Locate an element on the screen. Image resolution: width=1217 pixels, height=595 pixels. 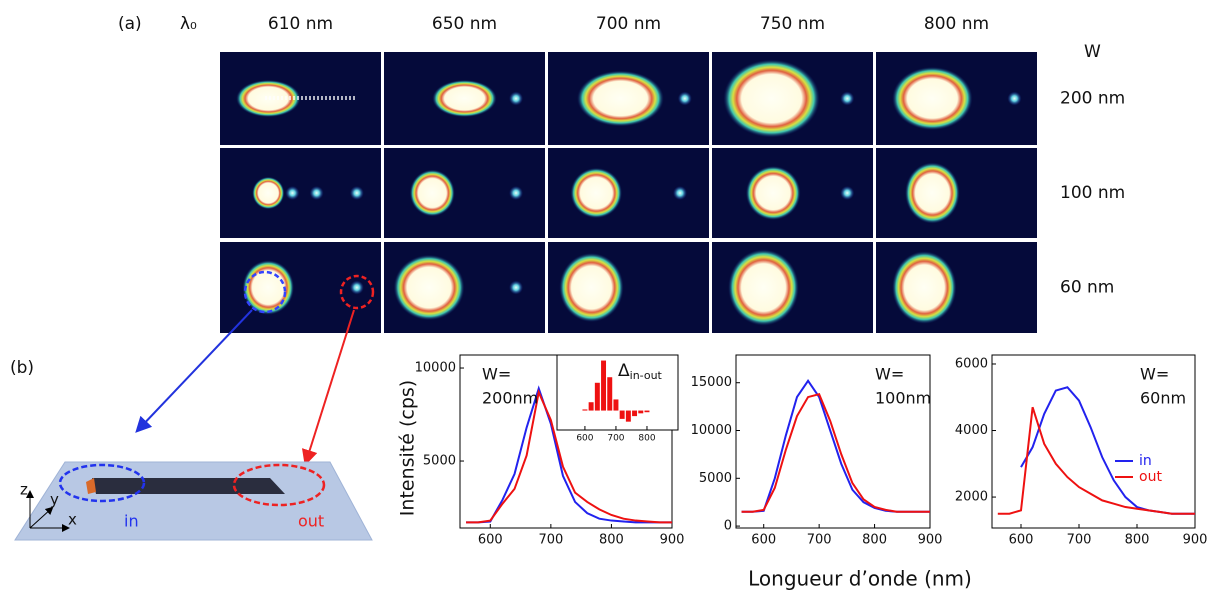
annotation: 200nm is located at coordinates (510, 398).